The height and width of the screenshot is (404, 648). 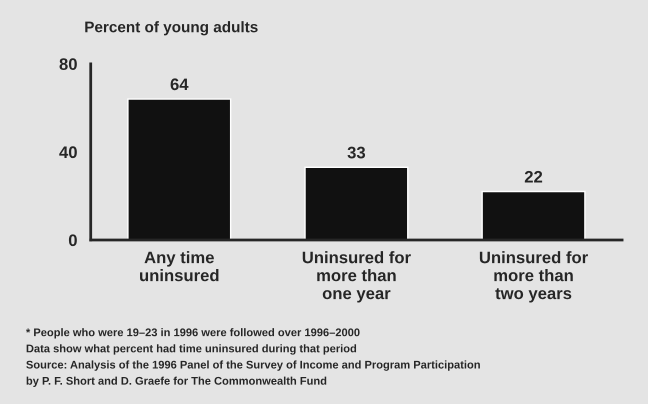 I want to click on data-label: 22, so click(x=533, y=176).